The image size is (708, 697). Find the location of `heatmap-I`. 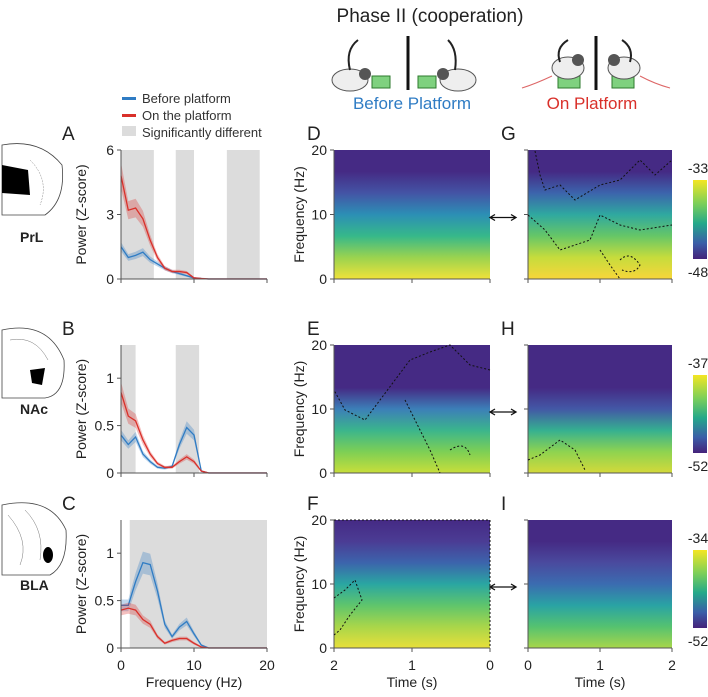

heatmap-I is located at coordinates (600, 584).